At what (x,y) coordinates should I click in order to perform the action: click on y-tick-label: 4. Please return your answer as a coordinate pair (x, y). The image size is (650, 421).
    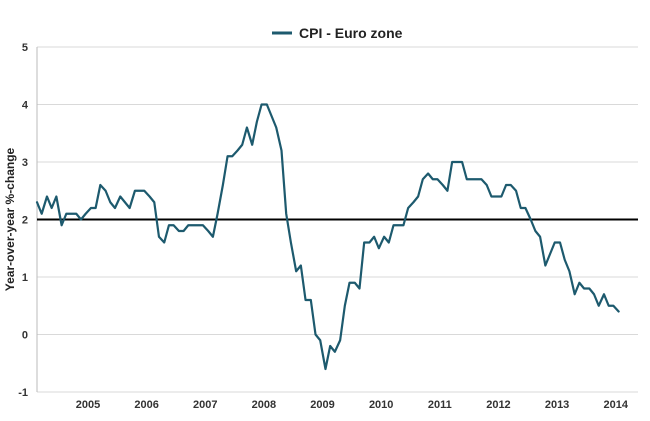
    Looking at the image, I should click on (25, 106).